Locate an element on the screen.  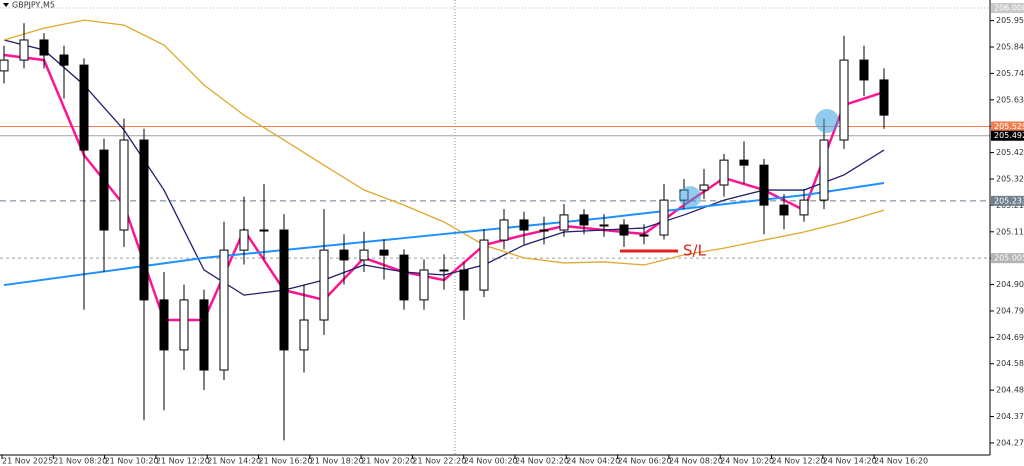
x-tick-label: 24 Nov 16:20 is located at coordinates (901, 461).